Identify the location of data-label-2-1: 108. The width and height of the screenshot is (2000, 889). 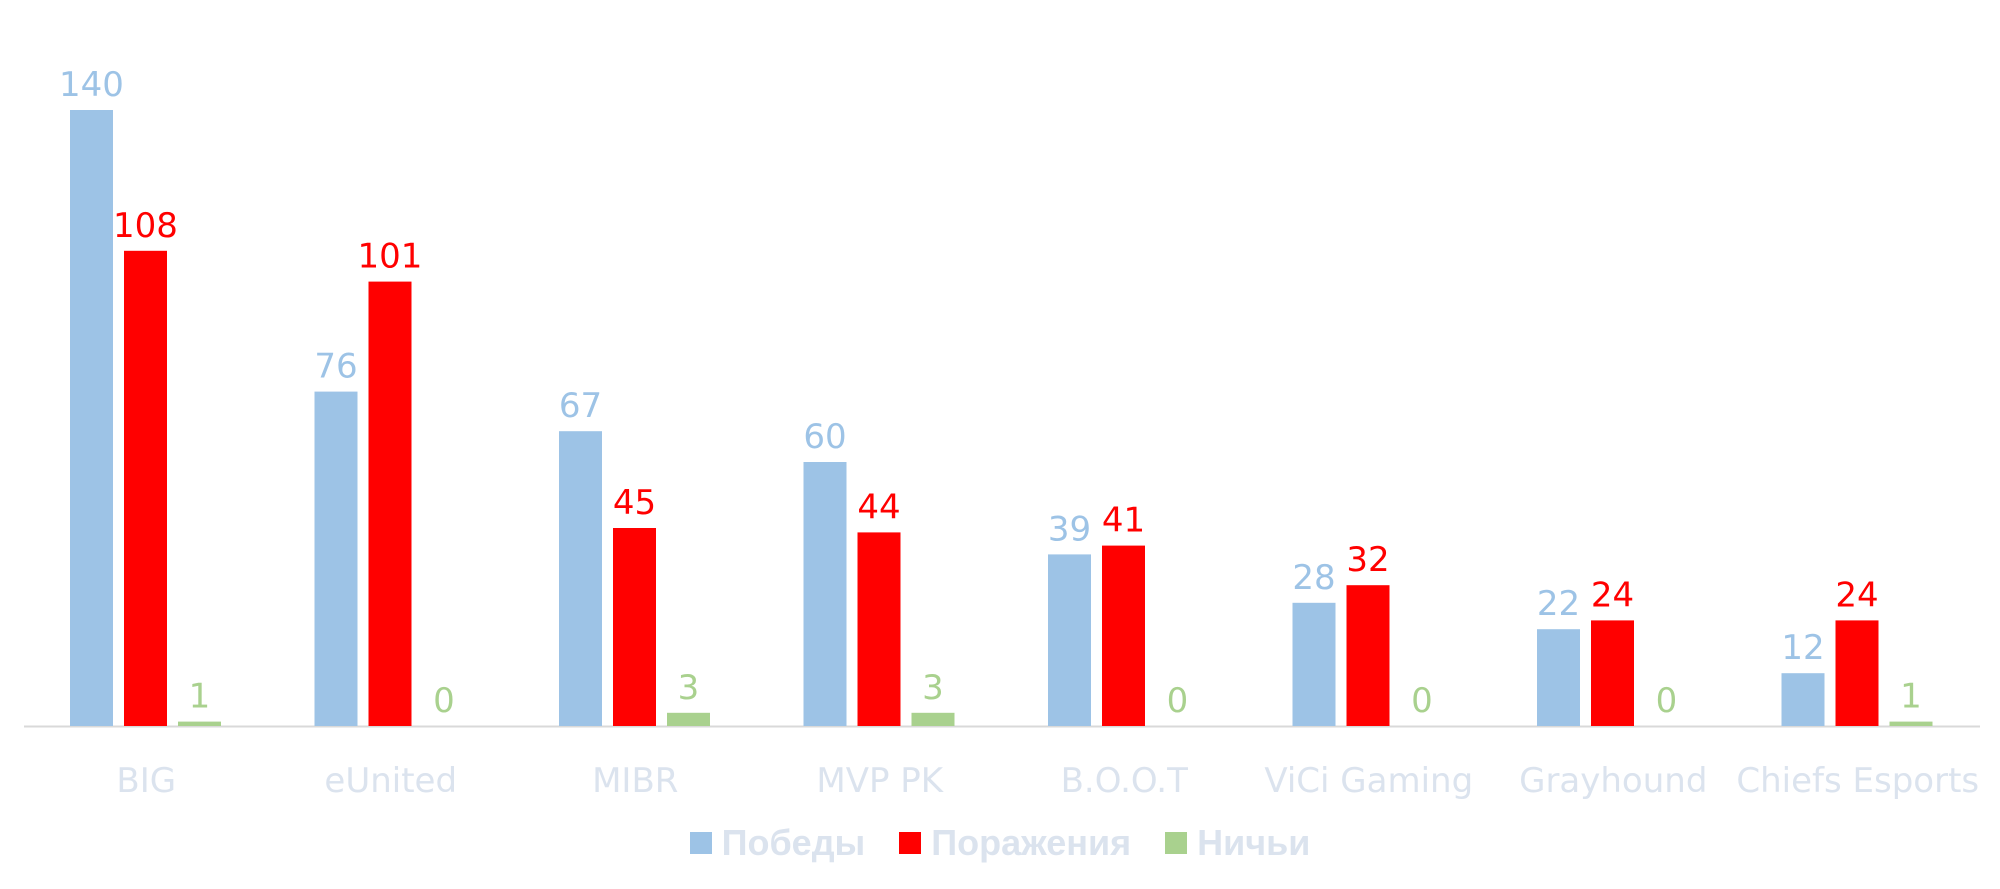
(145, 226).